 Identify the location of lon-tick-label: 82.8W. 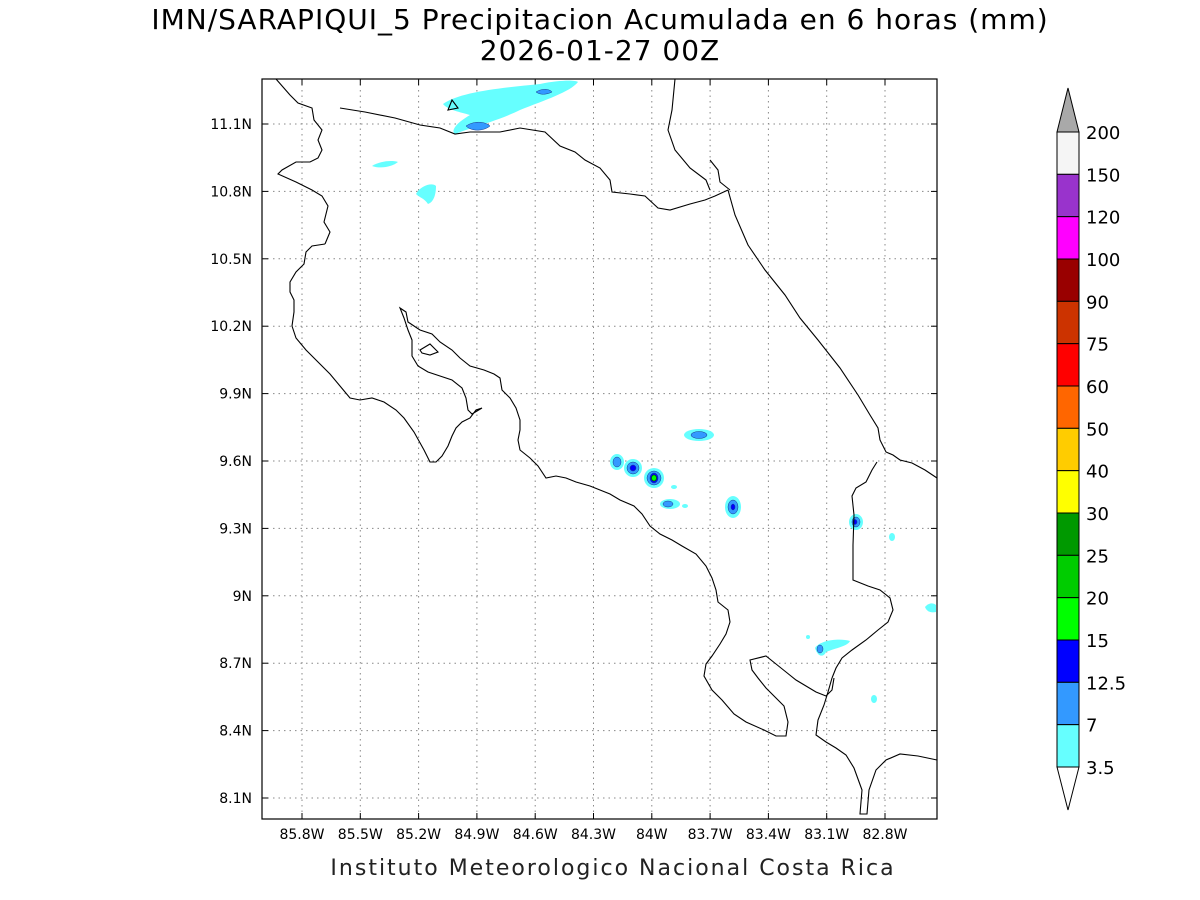
(884, 835).